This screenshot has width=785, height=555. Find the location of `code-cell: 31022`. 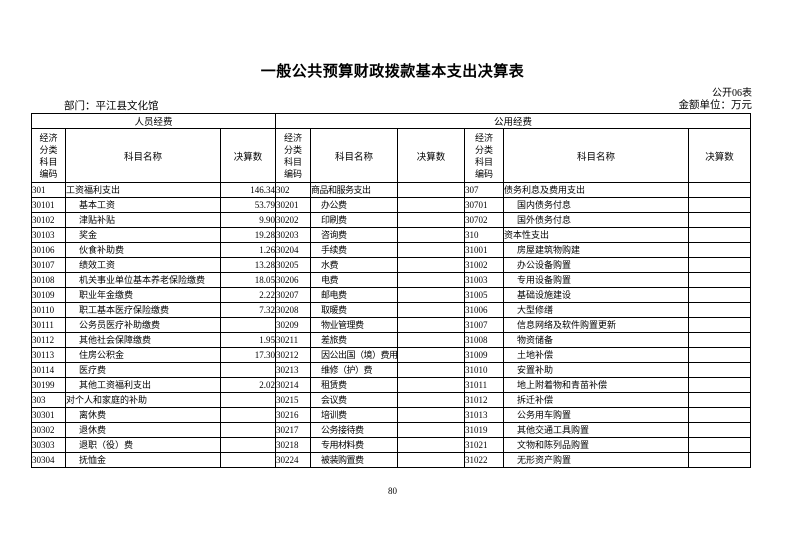

code-cell: 31022 is located at coordinates (484, 460).